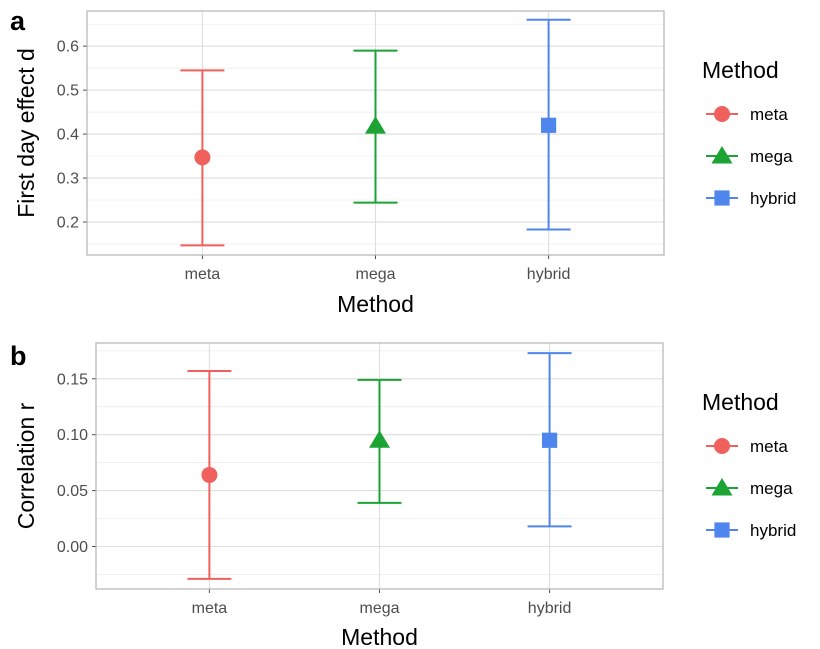  I want to click on y-tick-label: 0.5, so click(68, 91).